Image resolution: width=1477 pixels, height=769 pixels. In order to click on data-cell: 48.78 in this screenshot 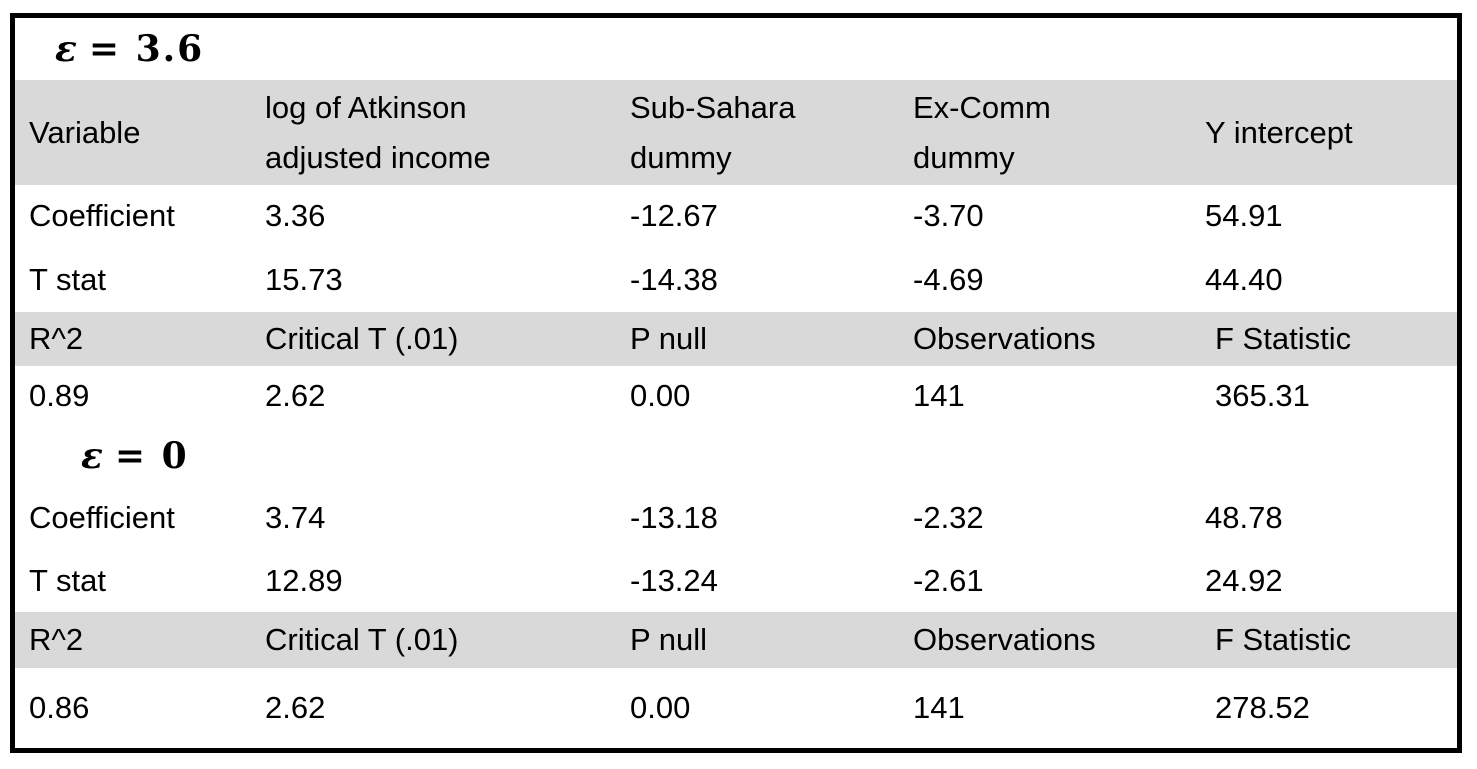, I will do `click(1244, 517)`.